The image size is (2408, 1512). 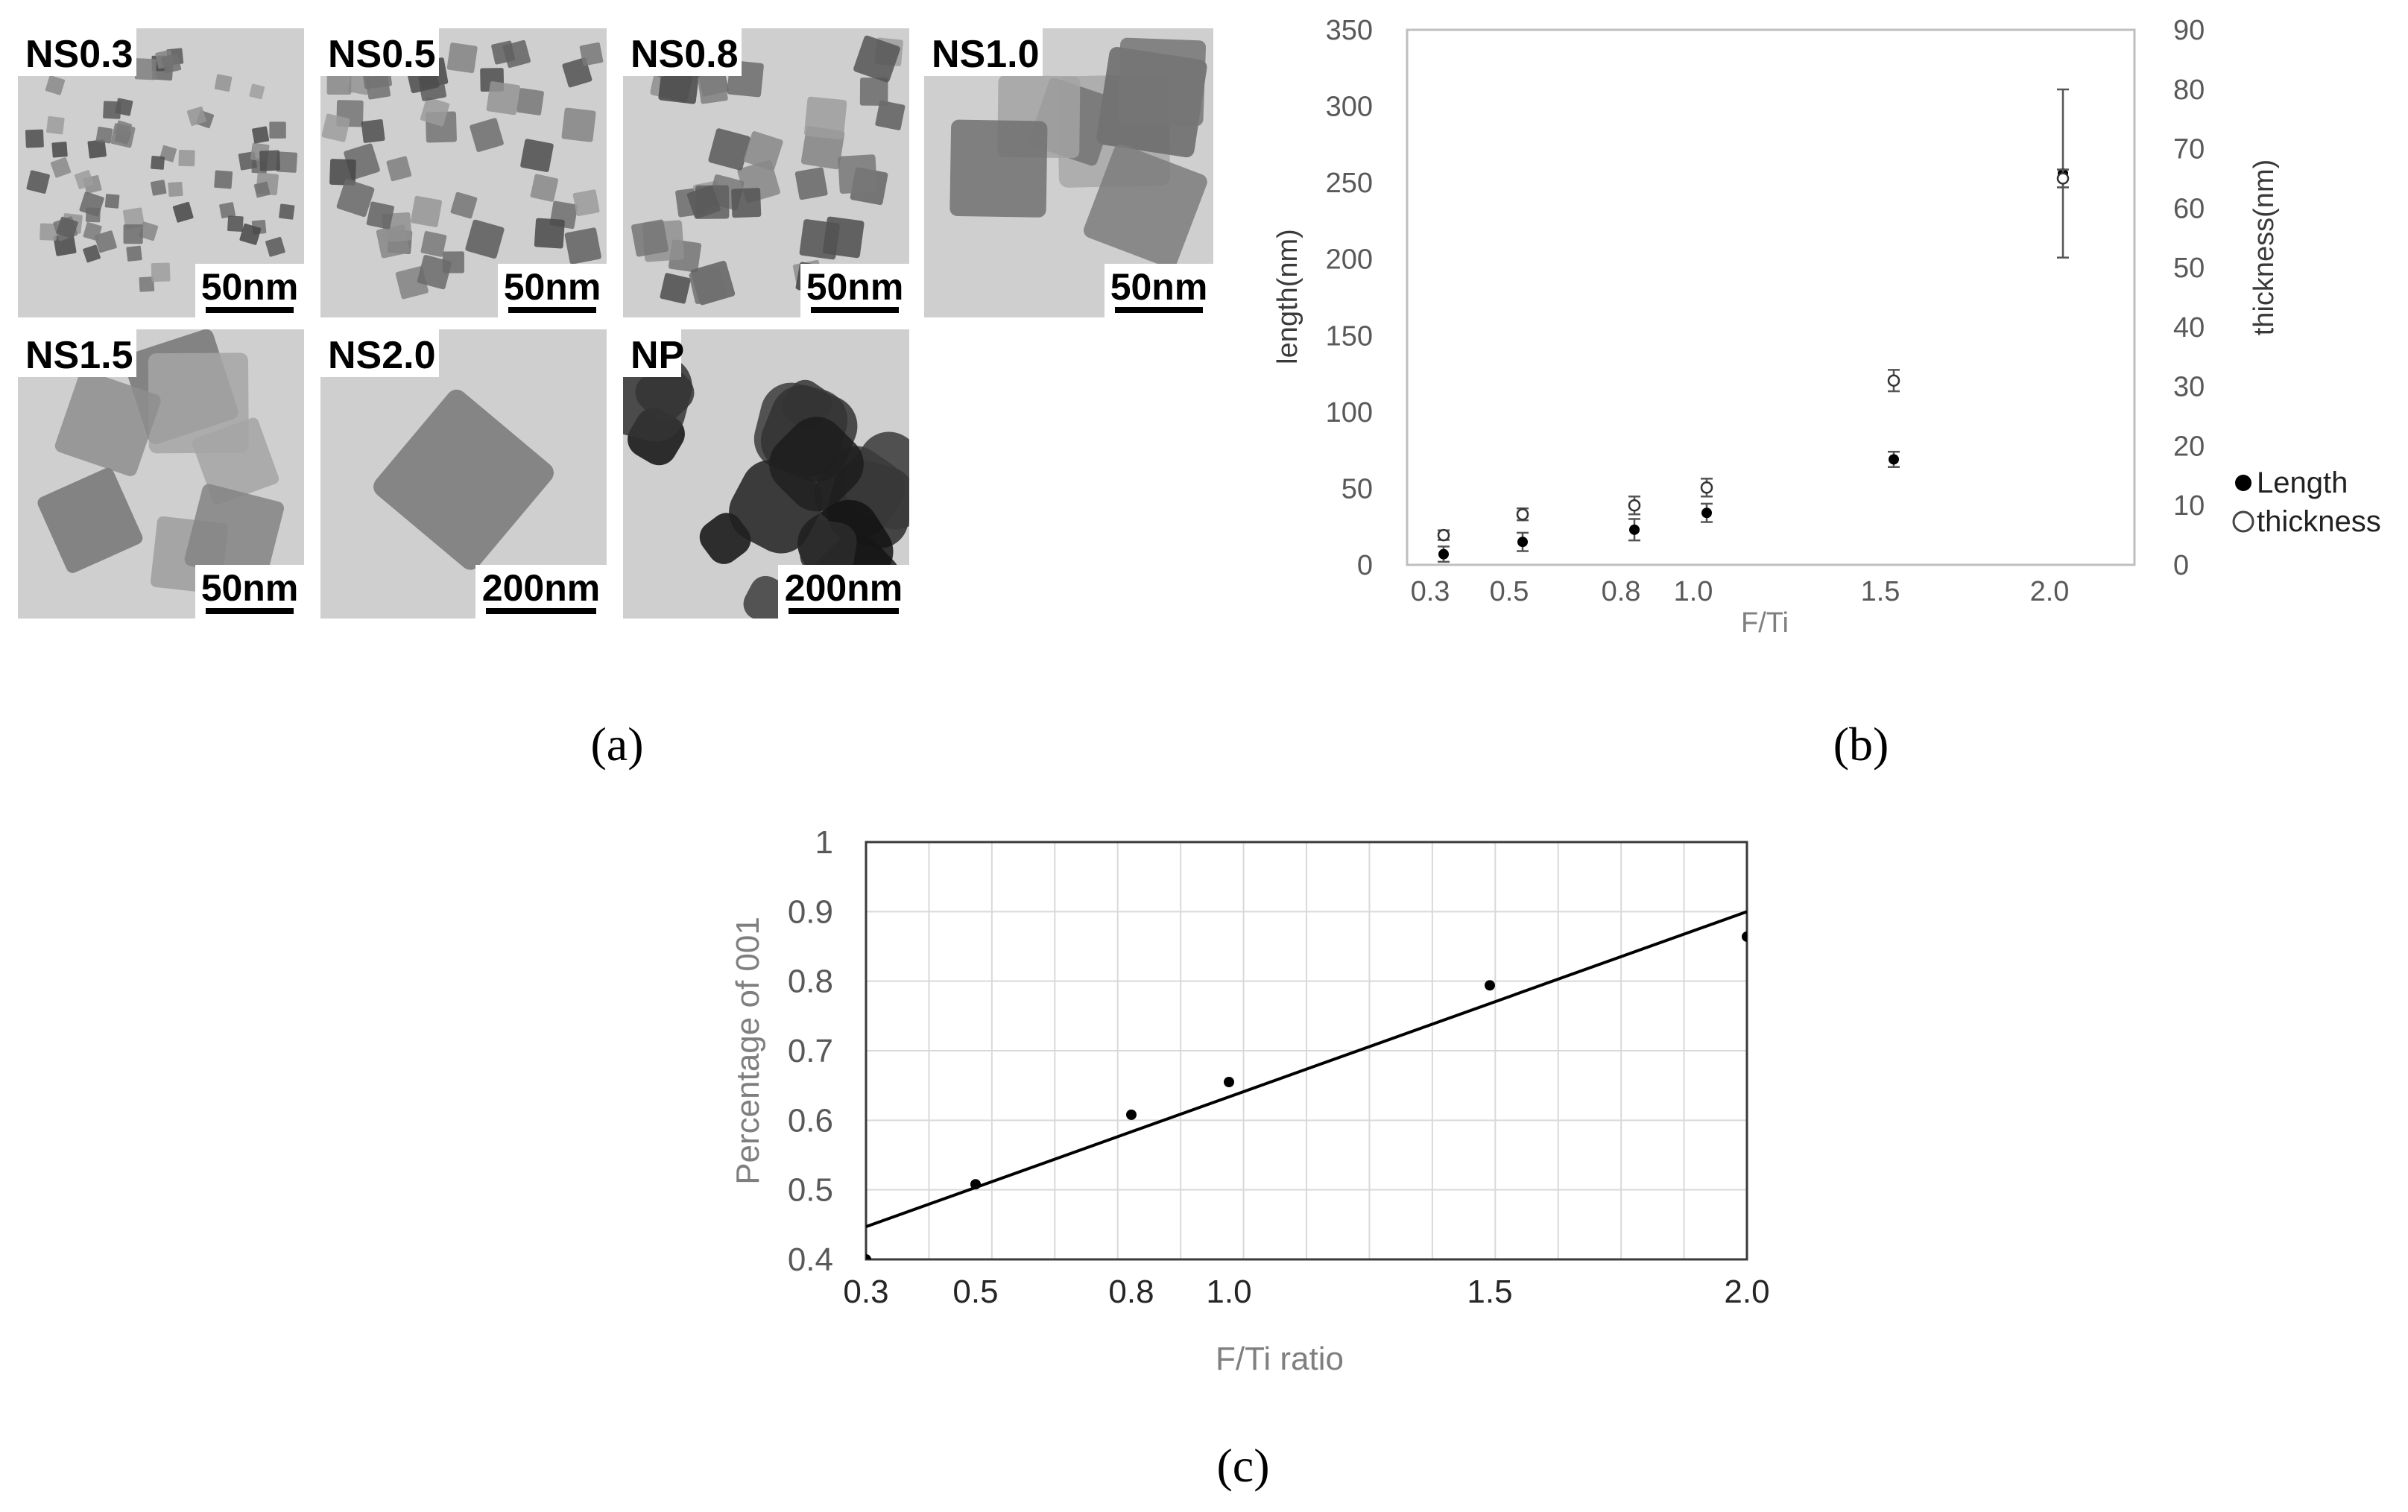 I want to click on y2-tick-label-b: 80, so click(x=2189, y=90).